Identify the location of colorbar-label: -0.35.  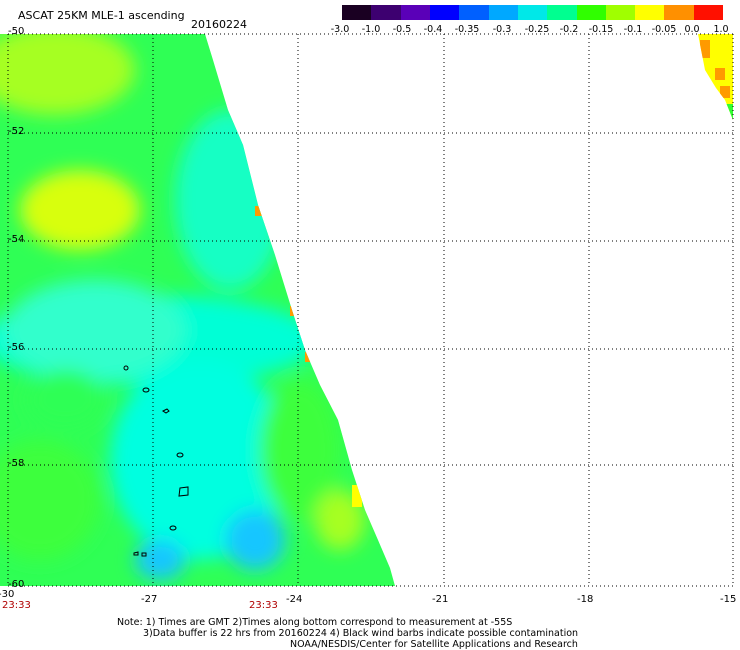
(467, 29).